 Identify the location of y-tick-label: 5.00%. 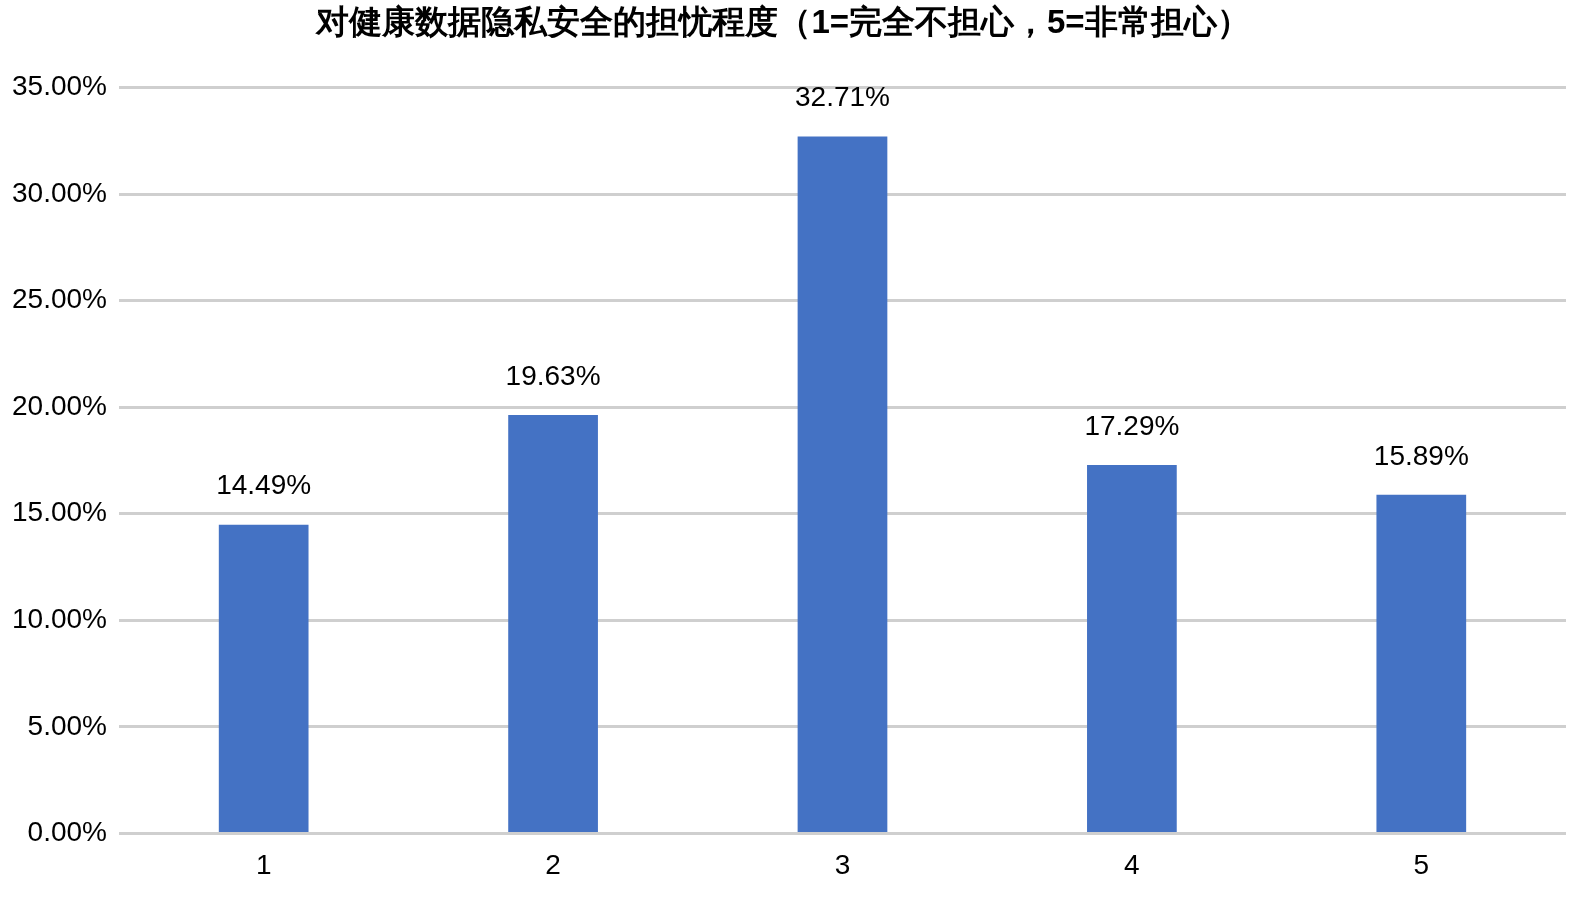
(67, 725).